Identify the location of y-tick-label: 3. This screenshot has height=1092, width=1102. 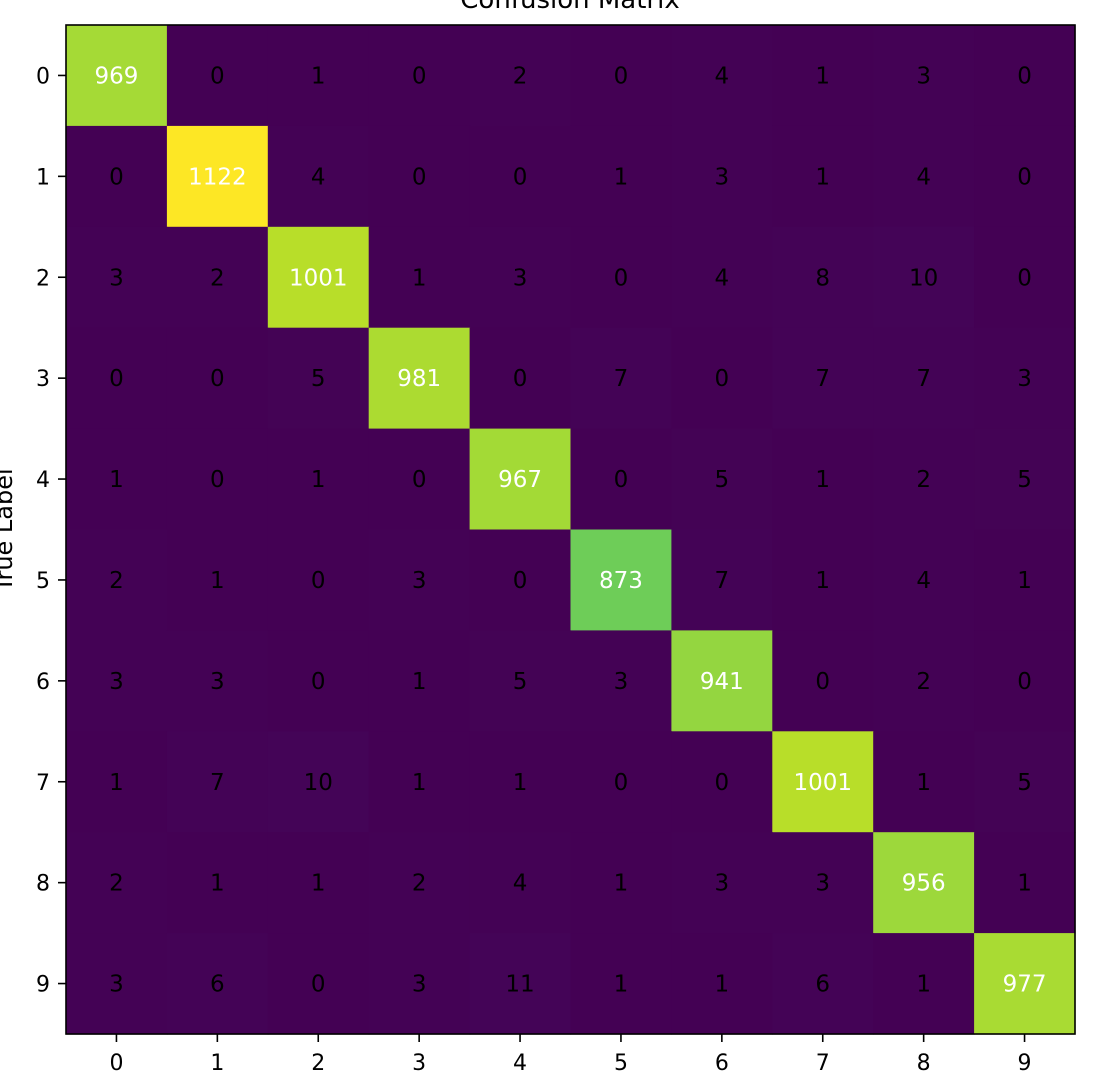
(43, 379).